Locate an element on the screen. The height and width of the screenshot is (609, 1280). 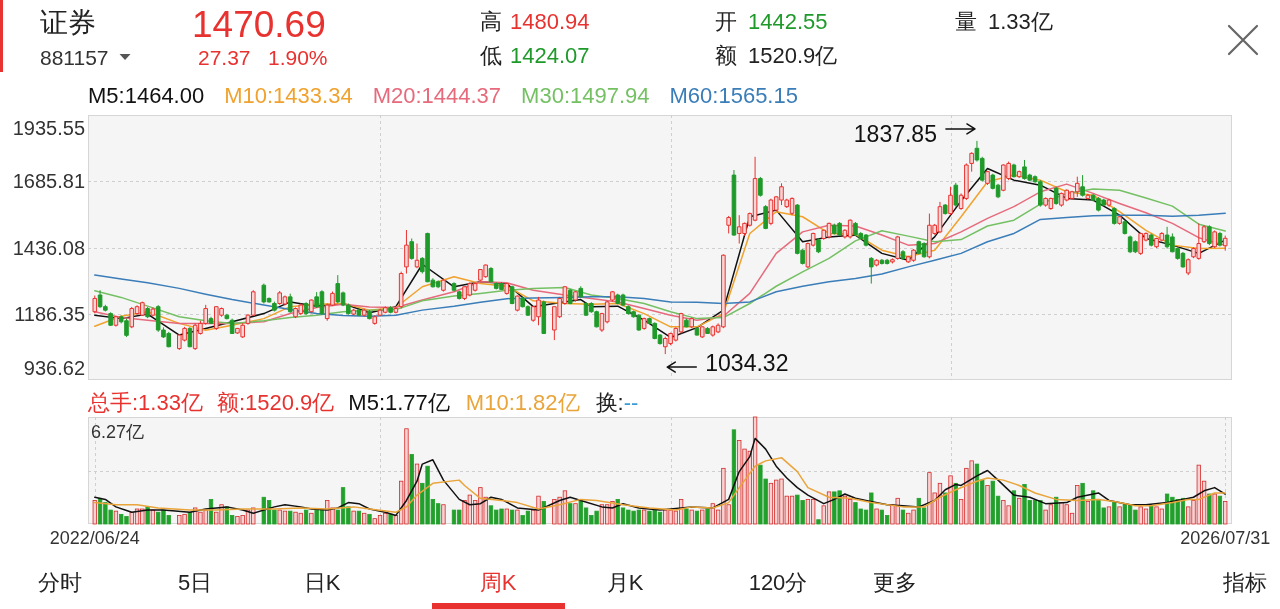
text: 低 is located at coordinates (491, 55).